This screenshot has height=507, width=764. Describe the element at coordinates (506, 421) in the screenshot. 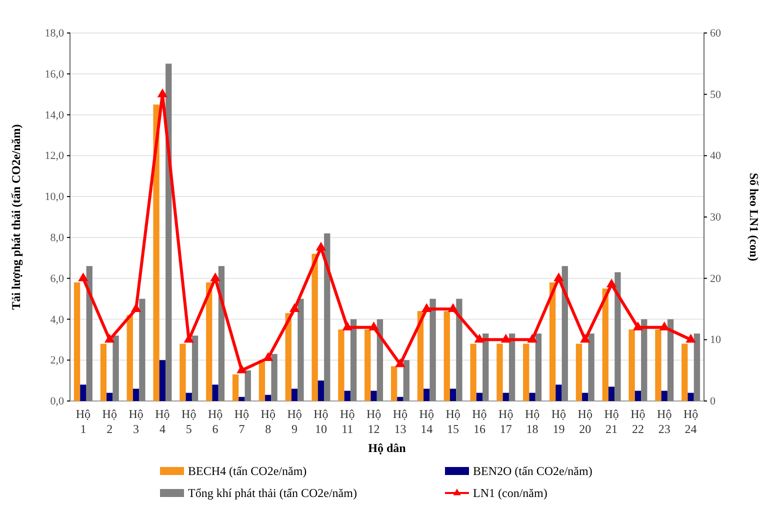

I see `x-tick-label: Hộ 17` at that location.